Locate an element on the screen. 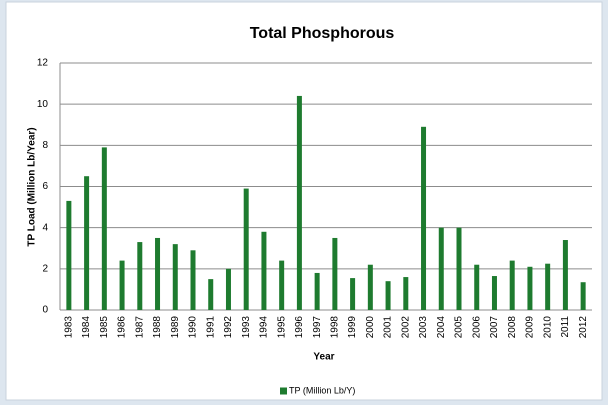 The height and width of the screenshot is (405, 608). x-tick-label: 1989 is located at coordinates (175, 327).